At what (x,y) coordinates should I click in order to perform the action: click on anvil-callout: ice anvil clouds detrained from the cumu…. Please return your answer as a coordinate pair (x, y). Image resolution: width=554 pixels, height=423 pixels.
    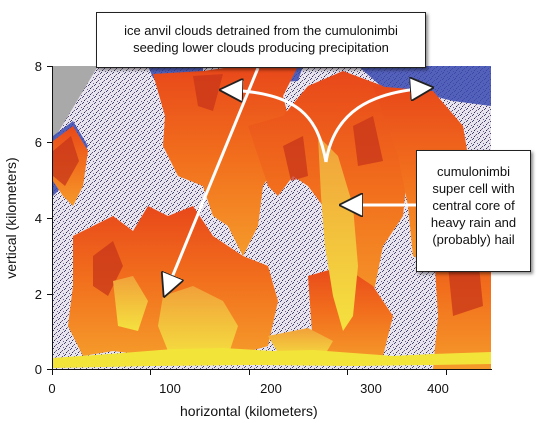
    Looking at the image, I should click on (261, 40).